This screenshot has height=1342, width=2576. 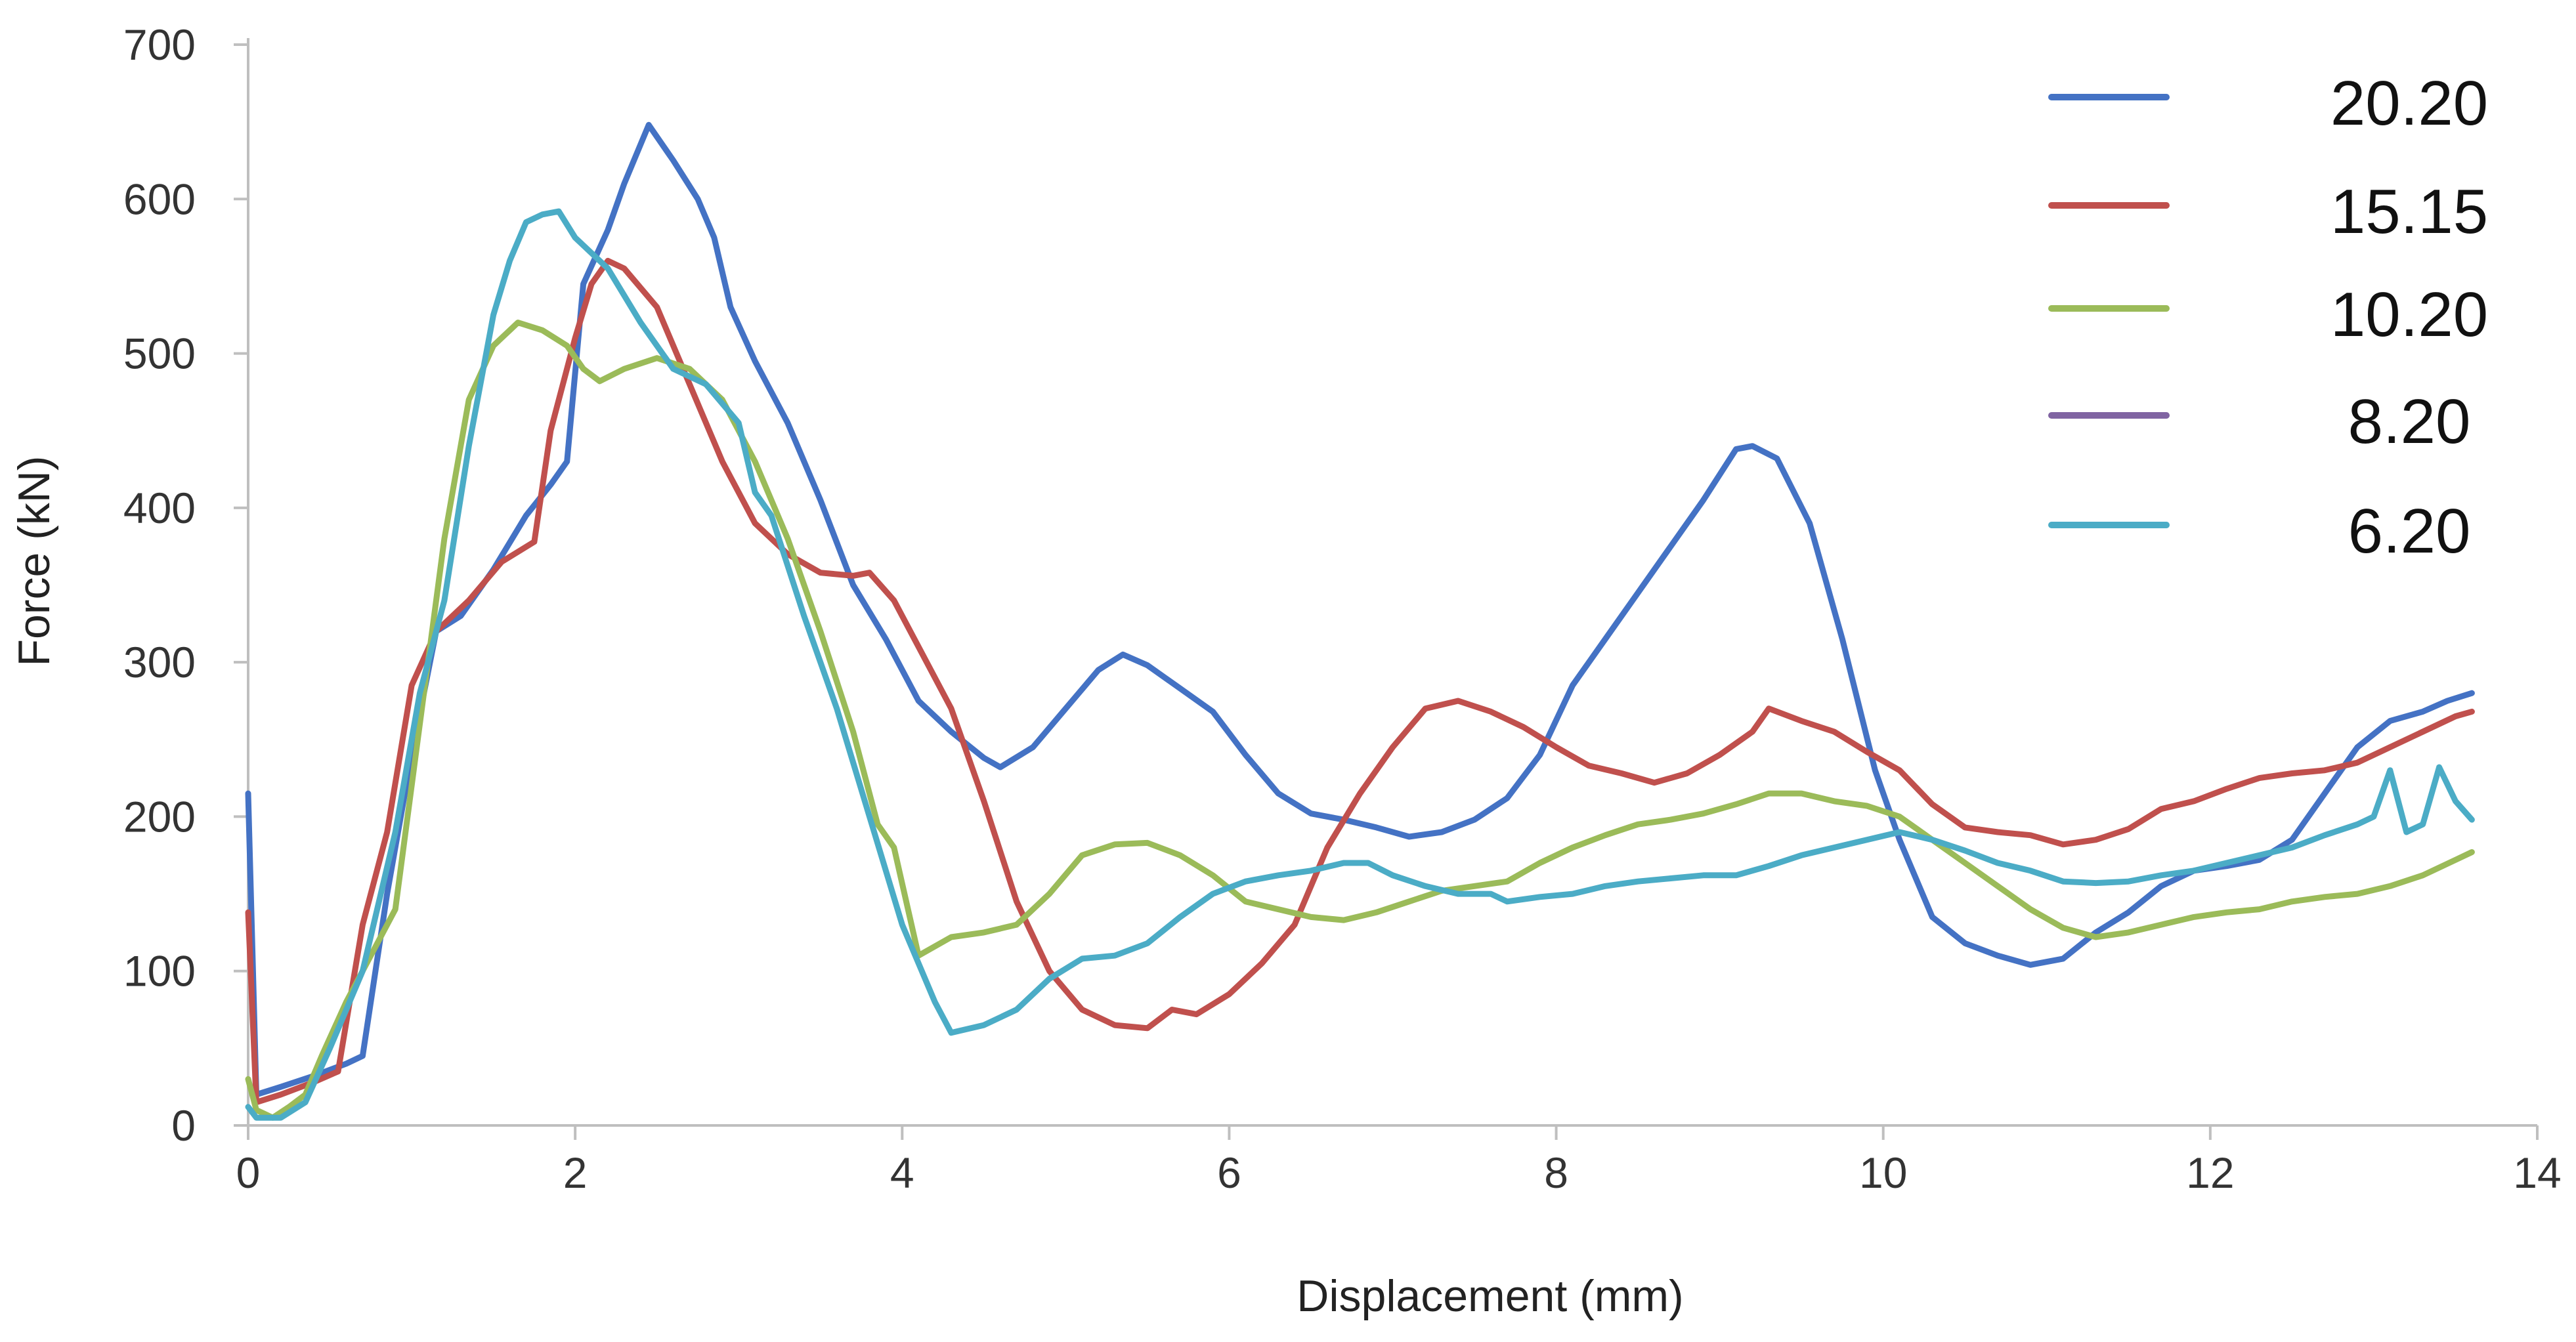 What do you see at coordinates (2409, 212) in the screenshot?
I see `legend-label: 15.15` at bounding box center [2409, 212].